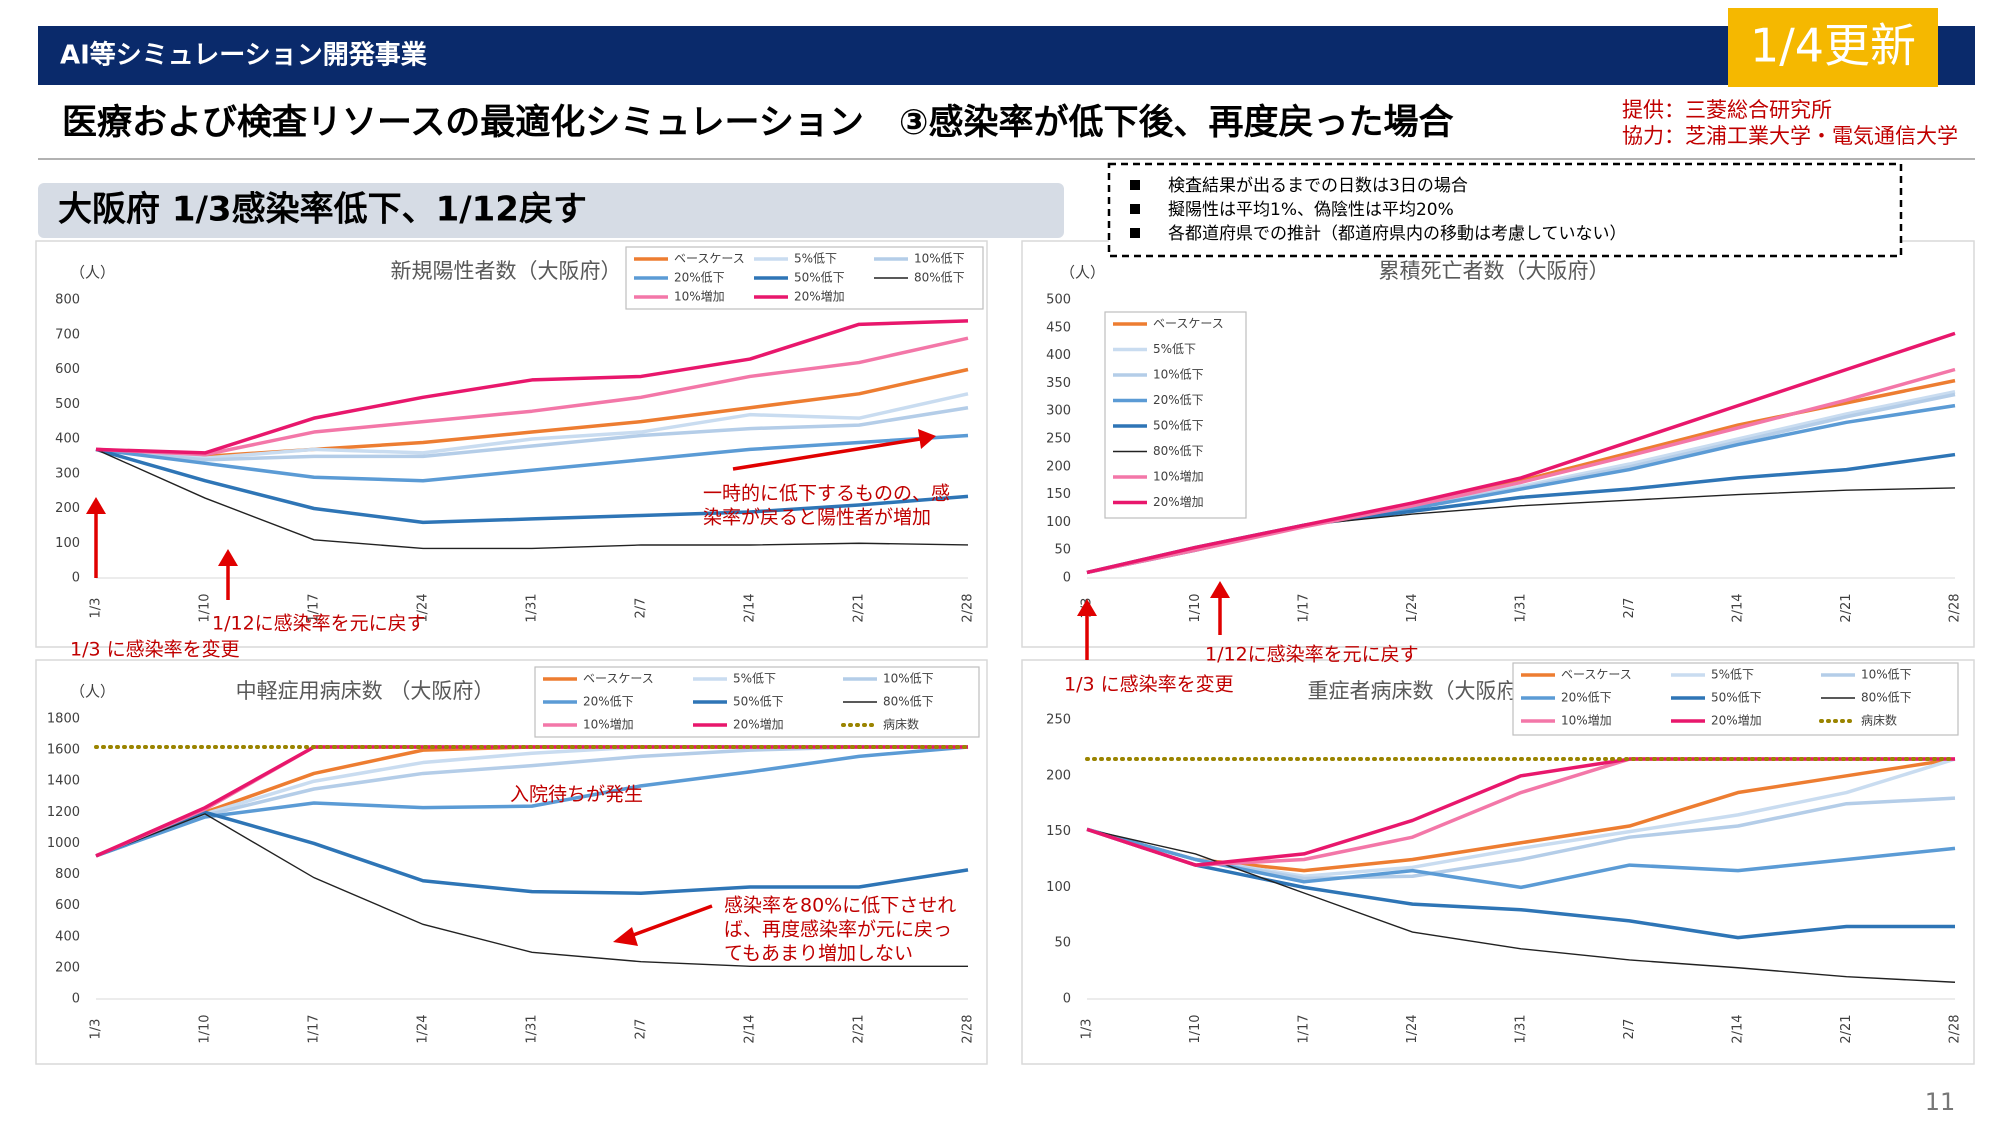  I want to click on y-tick-label: 1800, so click(63, 719).